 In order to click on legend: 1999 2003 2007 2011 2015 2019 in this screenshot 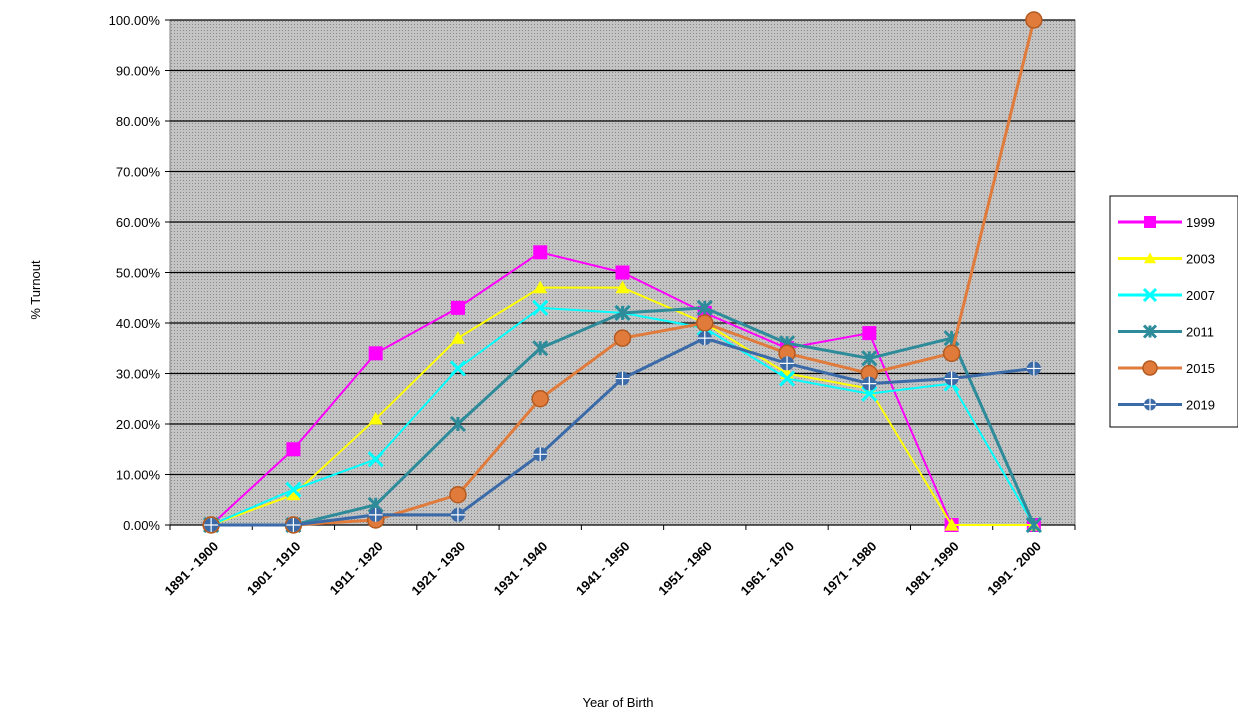, I will do `click(1173, 311)`.